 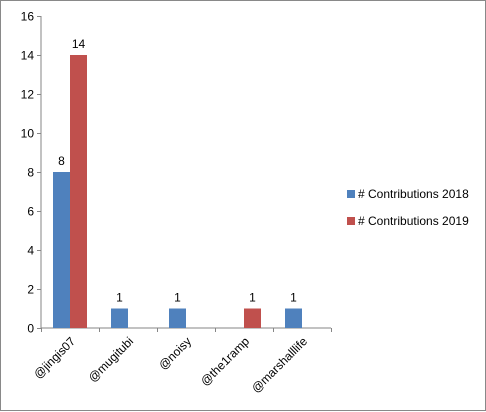 I want to click on y-tick-label: 4, so click(x=30, y=251).